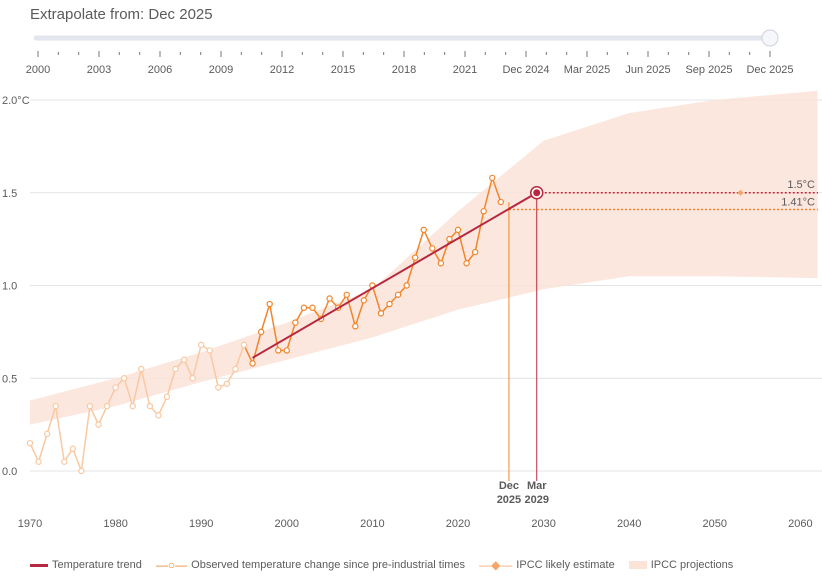  I want to click on legend-item-trend: Temperature trend, so click(86, 565).